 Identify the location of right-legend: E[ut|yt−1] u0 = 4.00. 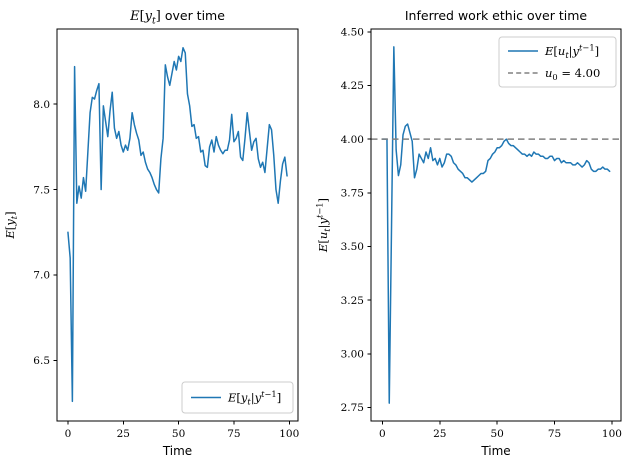
(557, 62).